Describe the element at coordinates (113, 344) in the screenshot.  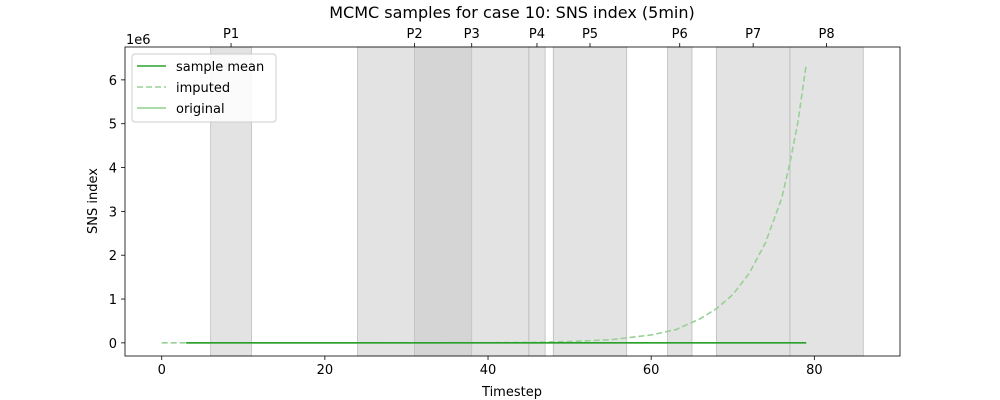
I see `y-tick-label: 0` at that location.